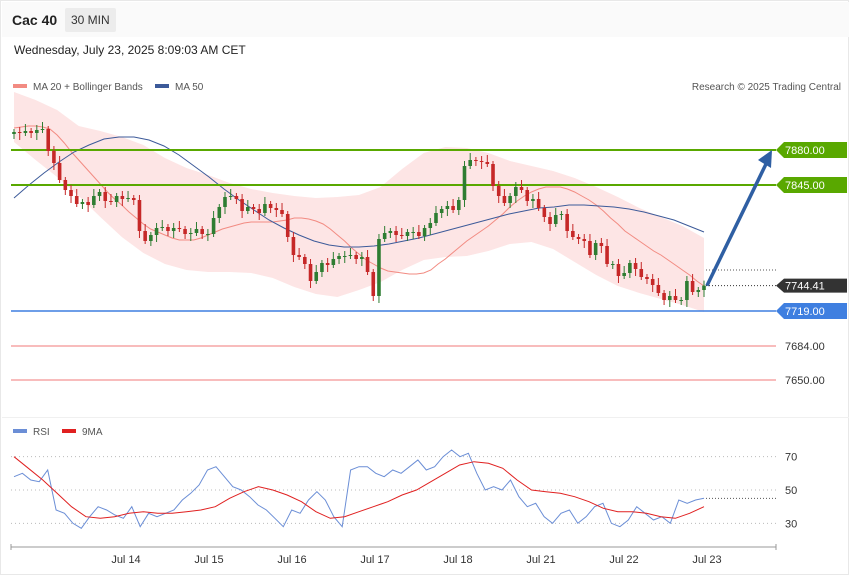 This screenshot has height=576, width=850. I want to click on resistance-label-bg, so click(811, 185).